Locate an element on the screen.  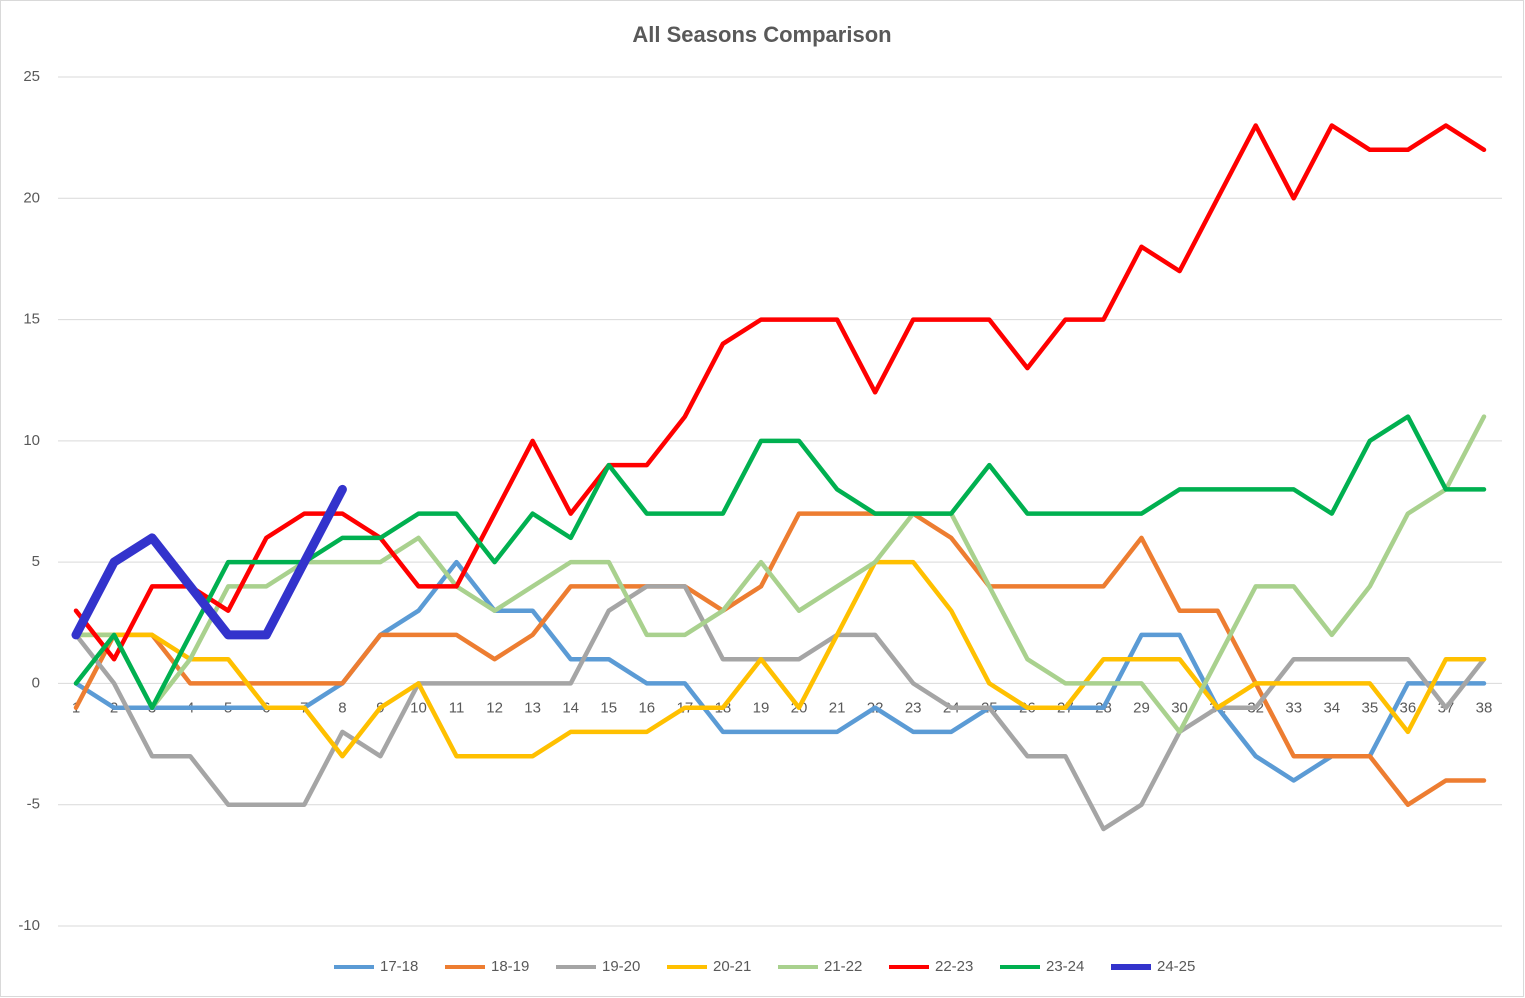
x-tick-label: 29 is located at coordinates (1141, 707).